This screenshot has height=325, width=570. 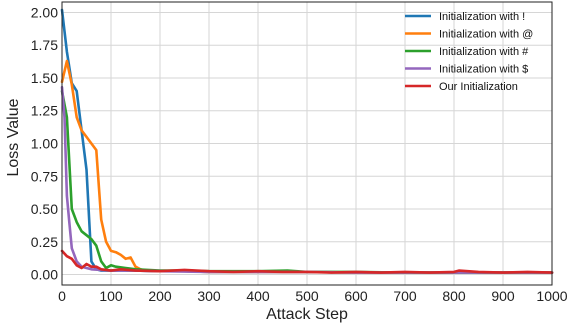 What do you see at coordinates (478, 87) in the screenshot?
I see `legend-label-4: Our Initialization` at bounding box center [478, 87].